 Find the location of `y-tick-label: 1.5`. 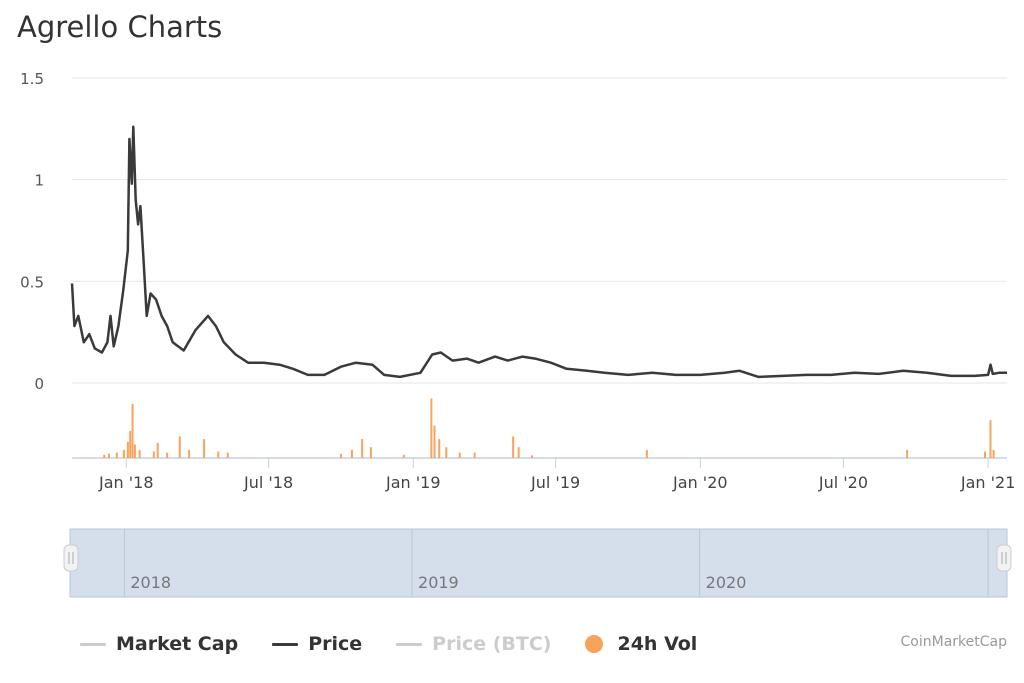

y-tick-label: 1.5 is located at coordinates (32, 79).